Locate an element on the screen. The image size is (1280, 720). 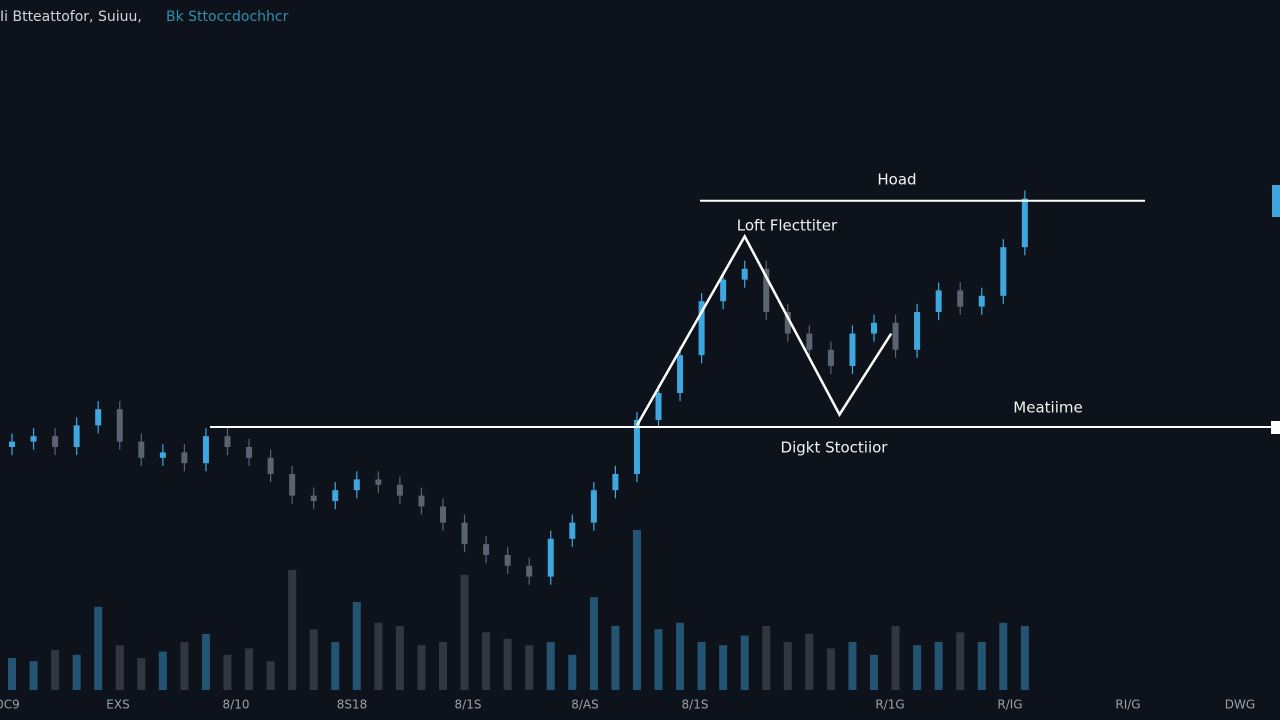
price-marker is located at coordinates (1276, 201).